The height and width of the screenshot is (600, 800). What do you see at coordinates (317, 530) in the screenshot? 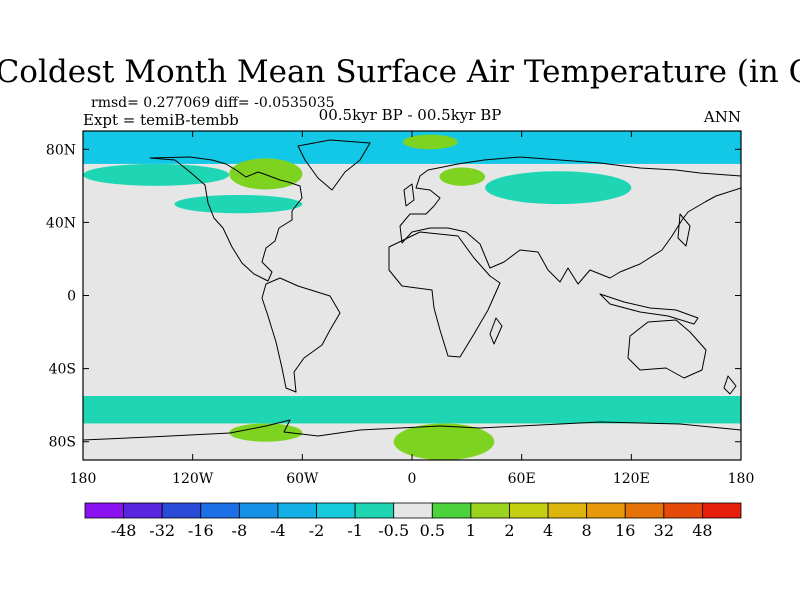
I see `colorbar-level-label: -2` at bounding box center [317, 530].